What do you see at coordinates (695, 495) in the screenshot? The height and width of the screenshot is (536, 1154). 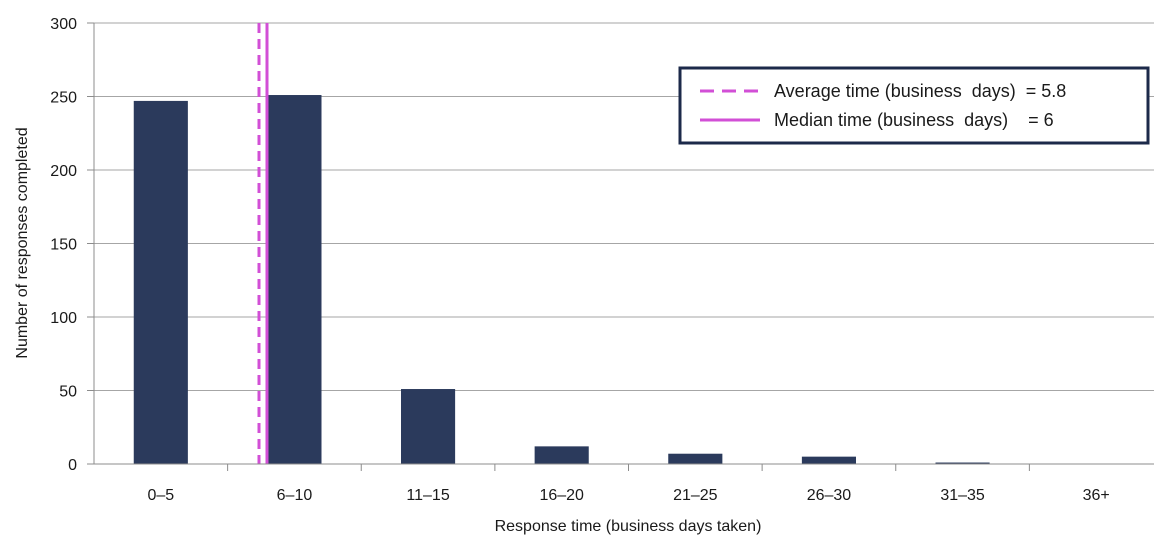 I see `x-tick-label: 21–25` at bounding box center [695, 495].